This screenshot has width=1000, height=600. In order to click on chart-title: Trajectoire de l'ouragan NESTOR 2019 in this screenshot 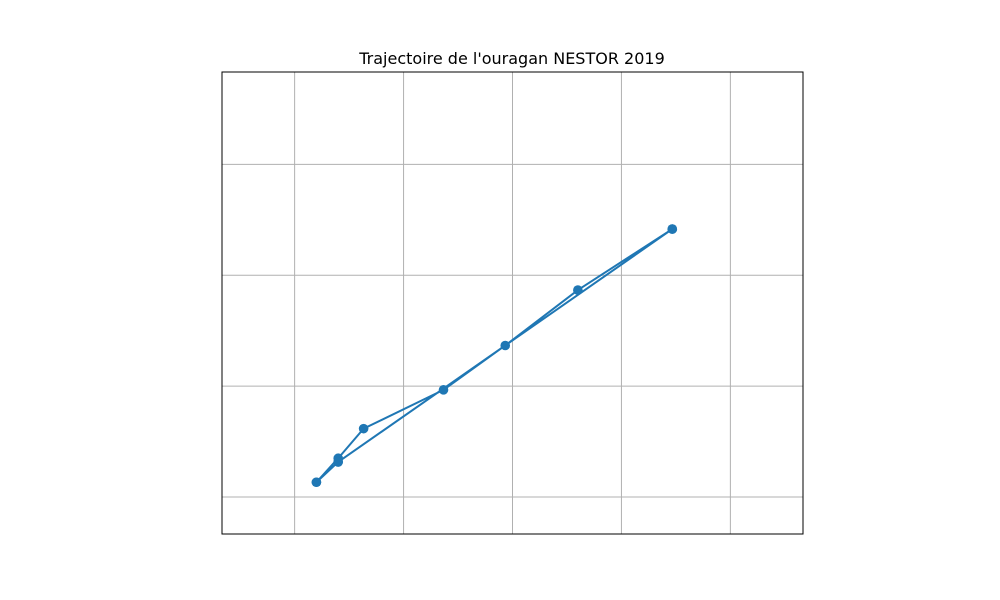, I will do `click(511, 58)`.